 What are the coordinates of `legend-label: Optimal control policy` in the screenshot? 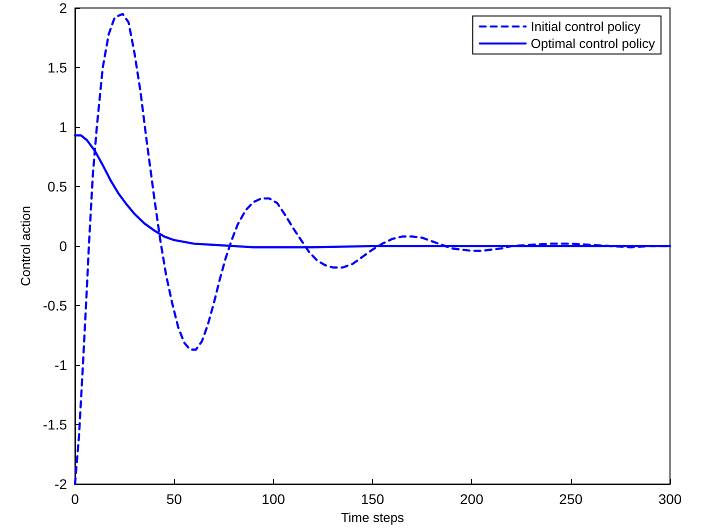 It's located at (593, 43).